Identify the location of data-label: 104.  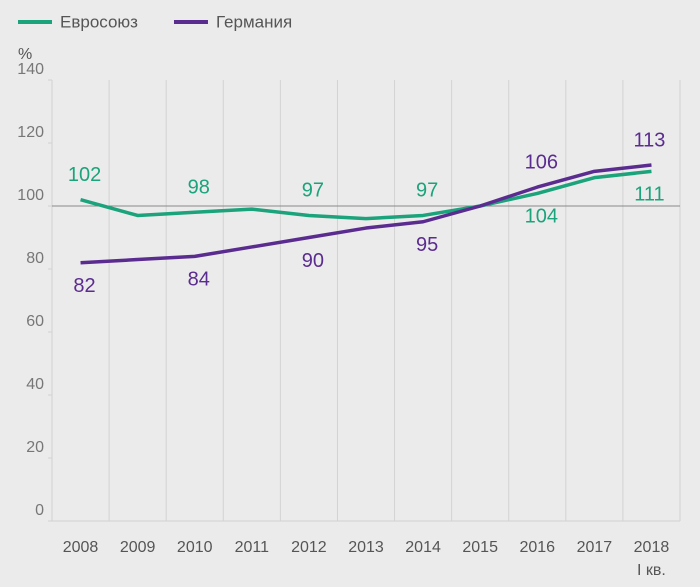
(541, 217).